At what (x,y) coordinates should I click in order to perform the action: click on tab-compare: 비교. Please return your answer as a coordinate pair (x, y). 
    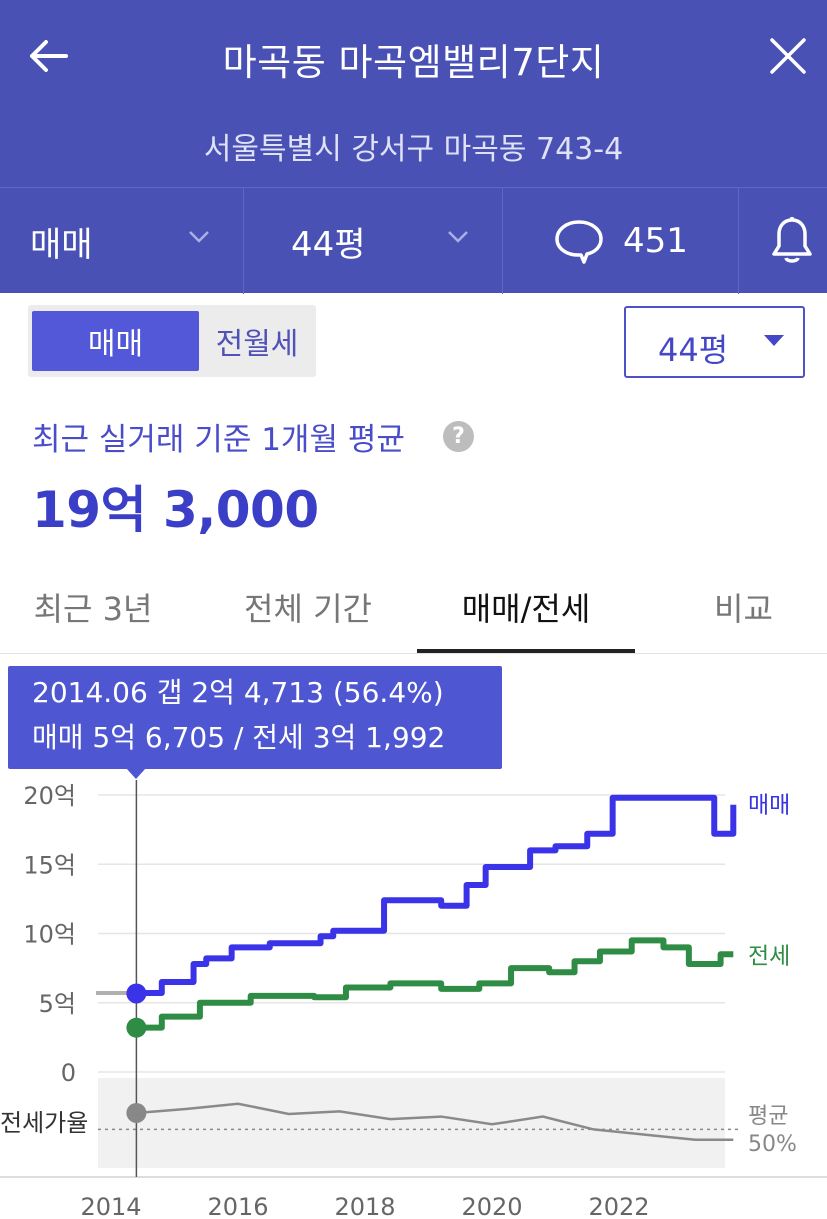
    Looking at the image, I should click on (743, 609).